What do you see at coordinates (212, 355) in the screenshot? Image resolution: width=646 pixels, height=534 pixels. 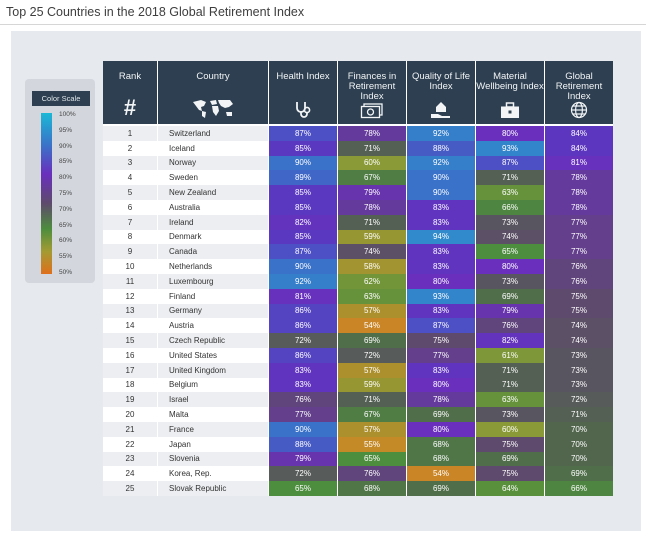 I see `country-cell: United States` at bounding box center [212, 355].